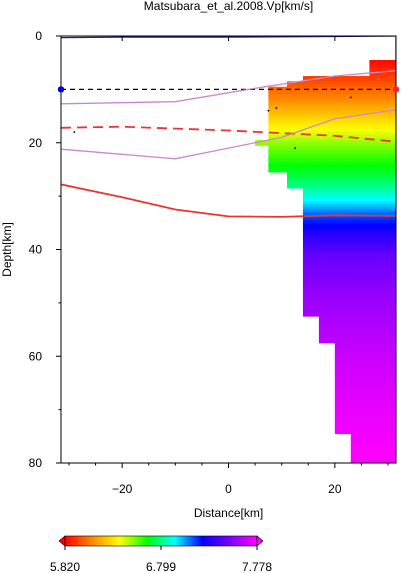 The height and width of the screenshot is (573, 402). I want to click on colorbar-tick-label: 5.820, so click(65, 566).